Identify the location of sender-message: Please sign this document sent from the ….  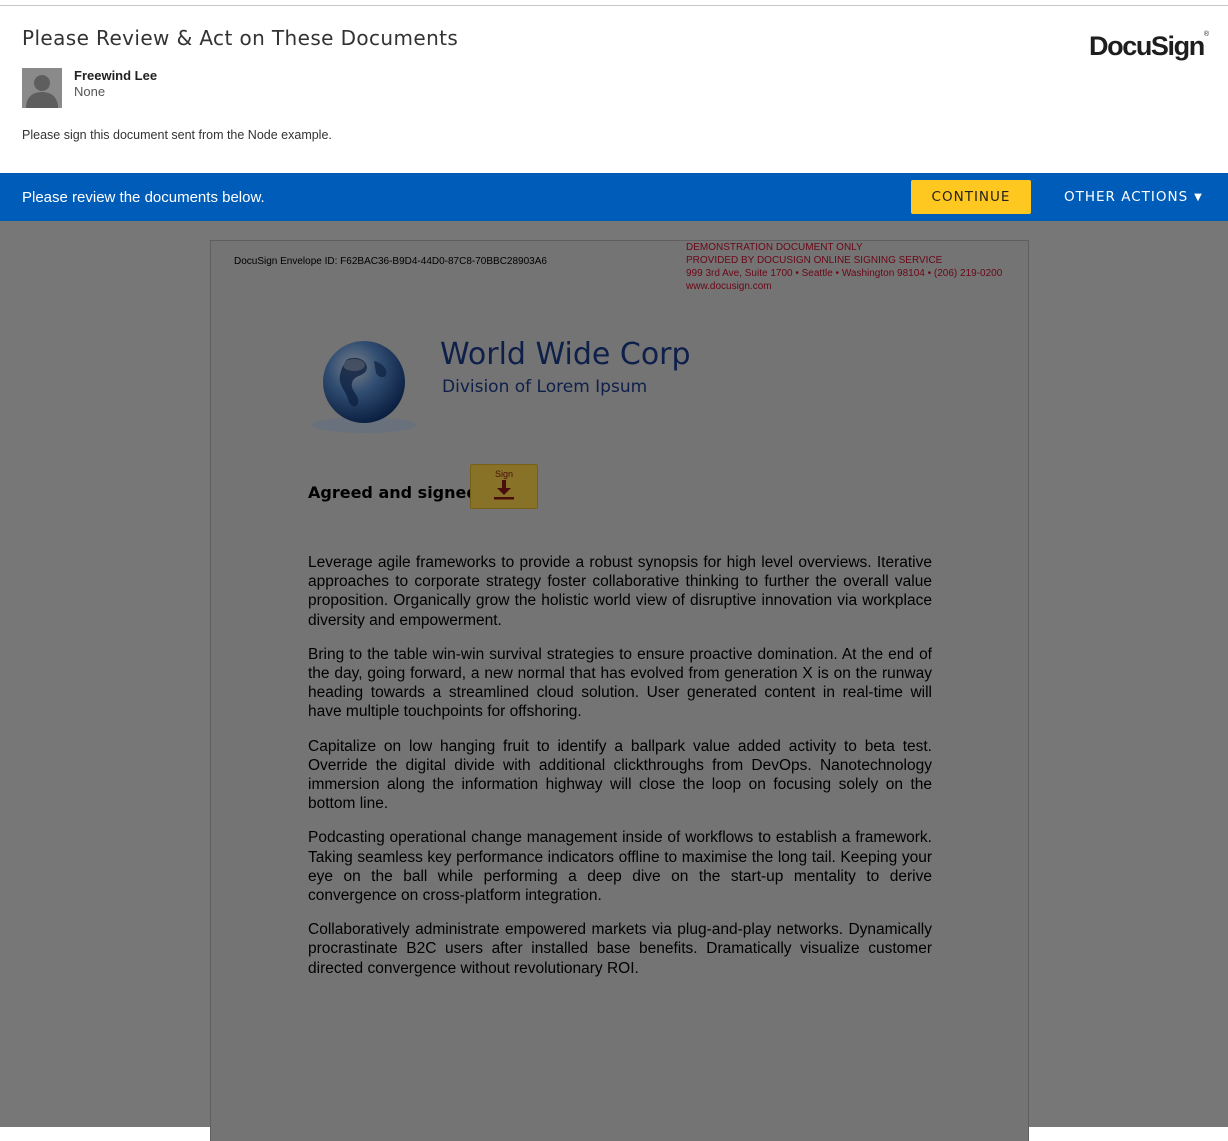
(177, 135).